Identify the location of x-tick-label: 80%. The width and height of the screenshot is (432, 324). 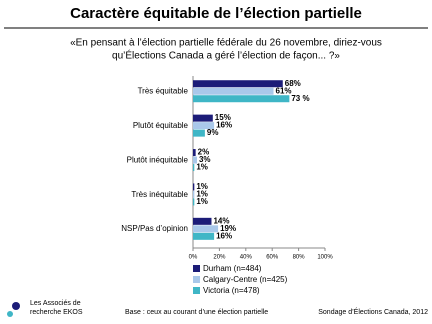
(299, 258).